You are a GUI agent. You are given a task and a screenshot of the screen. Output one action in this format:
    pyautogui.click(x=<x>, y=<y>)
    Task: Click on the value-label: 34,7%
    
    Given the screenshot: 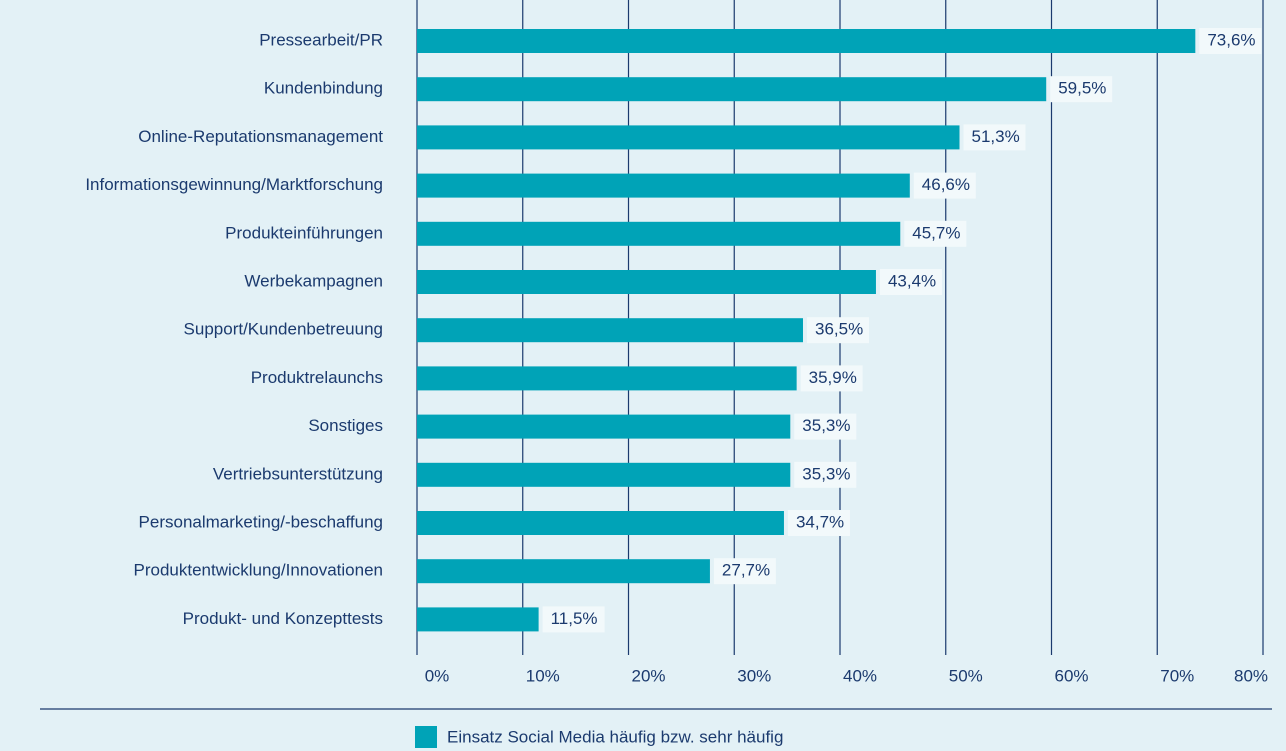 What is the action you would take?
    pyautogui.click(x=820, y=521)
    